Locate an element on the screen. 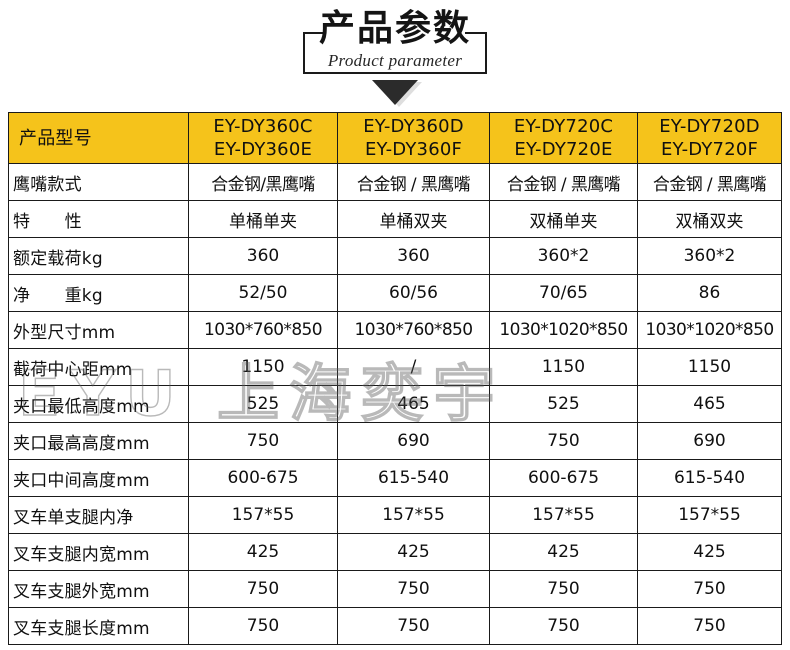 This screenshot has height=650, width=790. header-label: 产品型号 is located at coordinates (98, 138).